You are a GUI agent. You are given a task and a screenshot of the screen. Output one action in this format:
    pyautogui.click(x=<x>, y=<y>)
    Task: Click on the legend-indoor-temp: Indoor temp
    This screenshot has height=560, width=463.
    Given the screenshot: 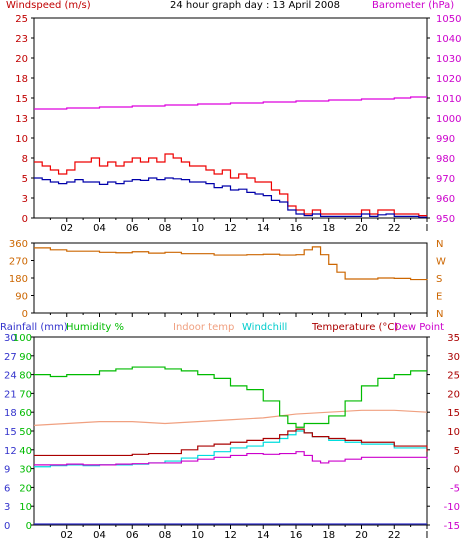 What is the action you would take?
    pyautogui.click(x=204, y=327)
    